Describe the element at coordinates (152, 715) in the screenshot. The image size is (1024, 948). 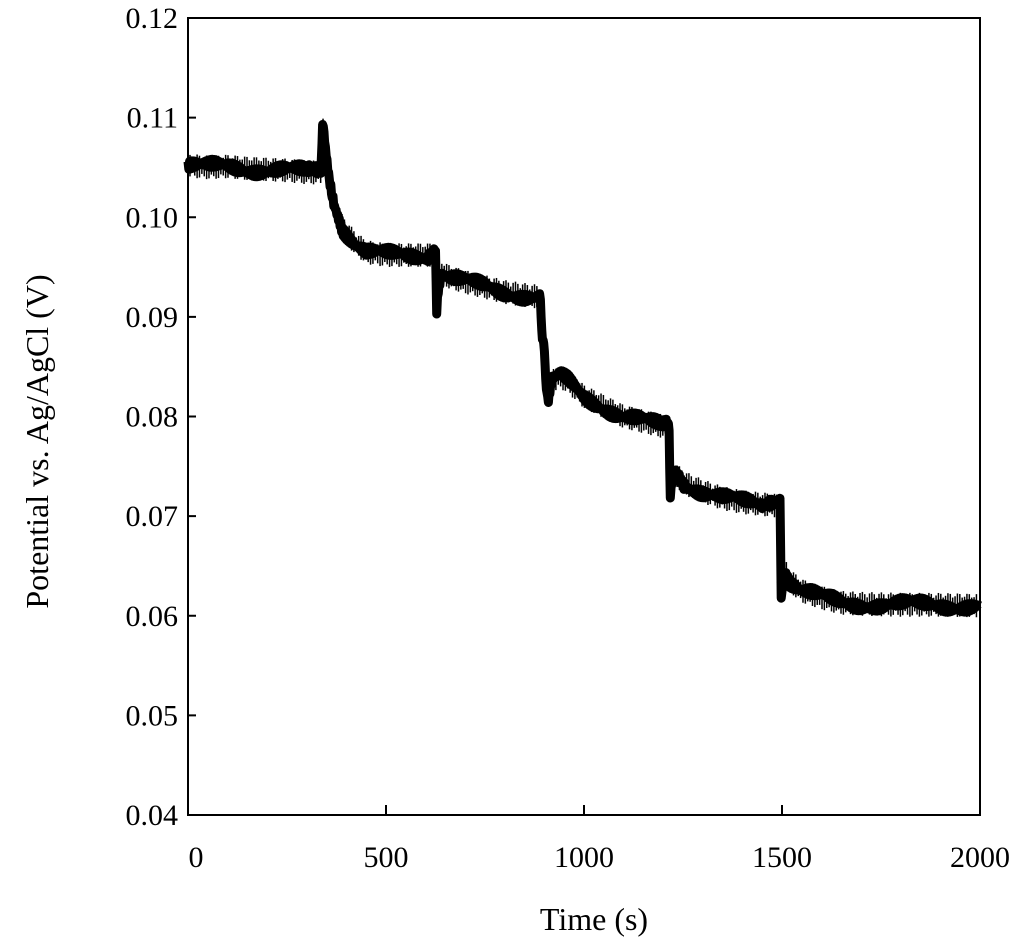
I see `y-tick-label: 0.05` at that location.